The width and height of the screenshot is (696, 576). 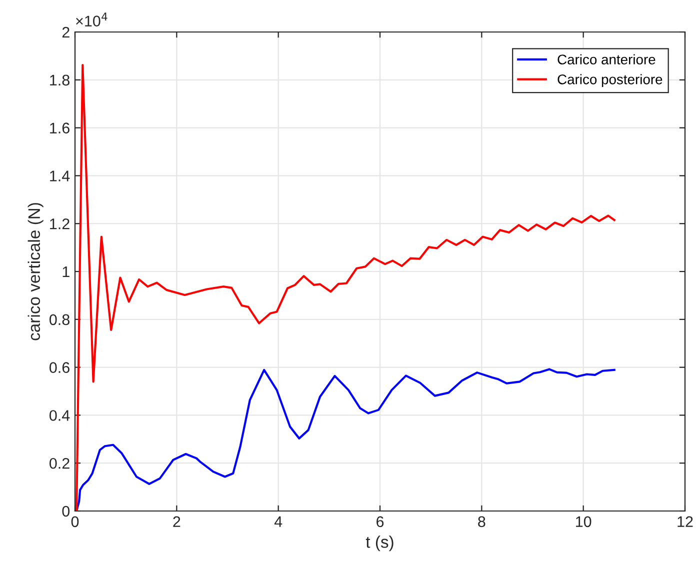 I want to click on y-tick-label: 2, so click(x=66, y=32).